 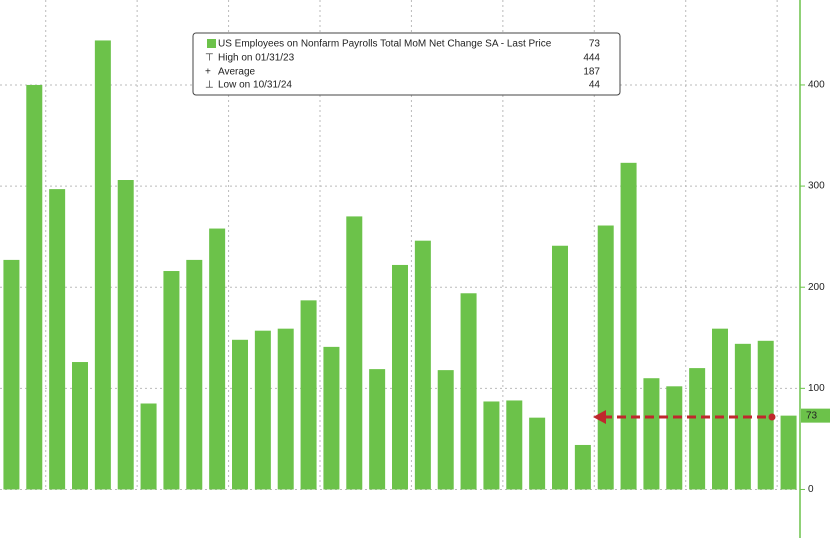 What do you see at coordinates (599, 417) in the screenshot?
I see `arrow-head` at bounding box center [599, 417].